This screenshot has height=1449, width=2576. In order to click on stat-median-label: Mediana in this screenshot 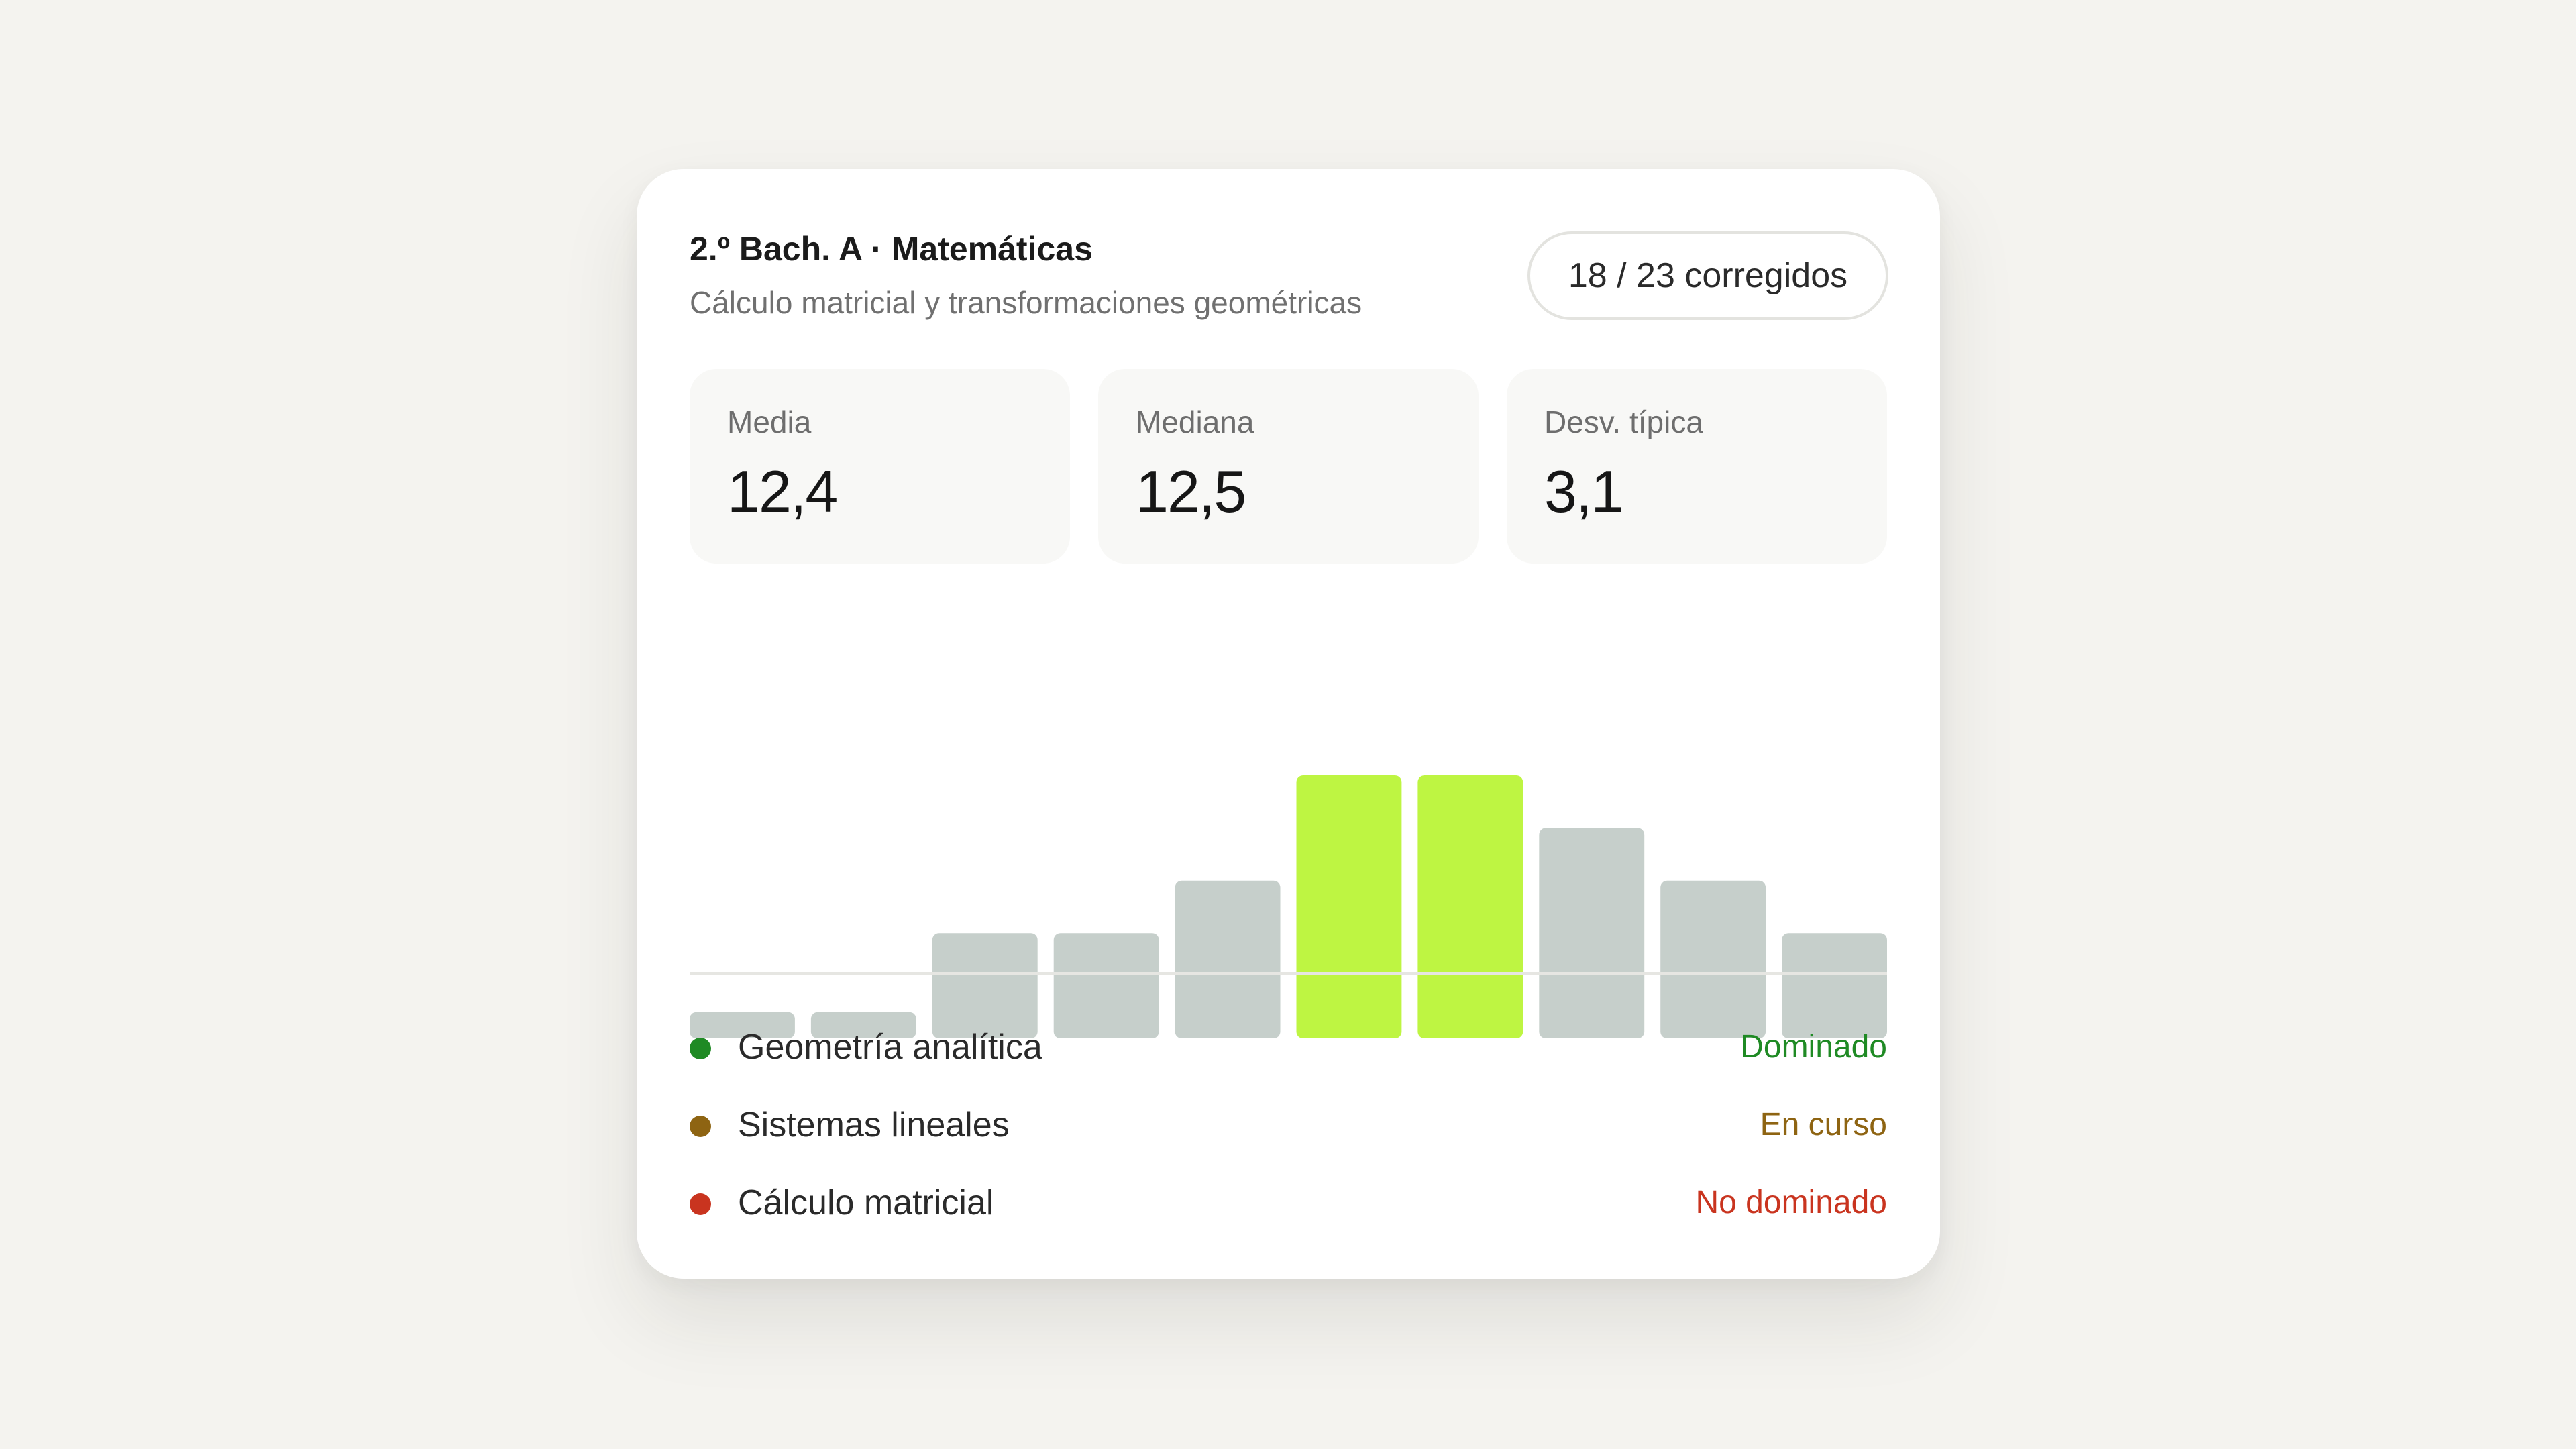, I will do `click(1195, 422)`.